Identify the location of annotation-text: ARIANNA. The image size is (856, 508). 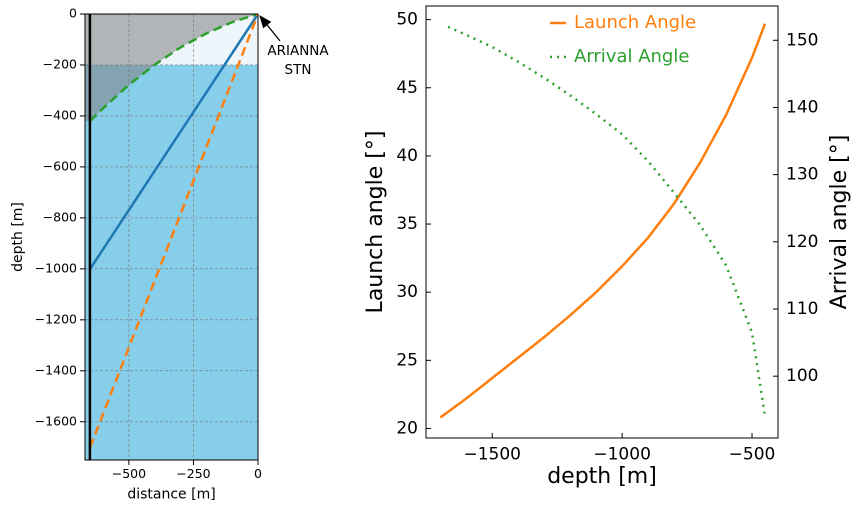
(298, 51).